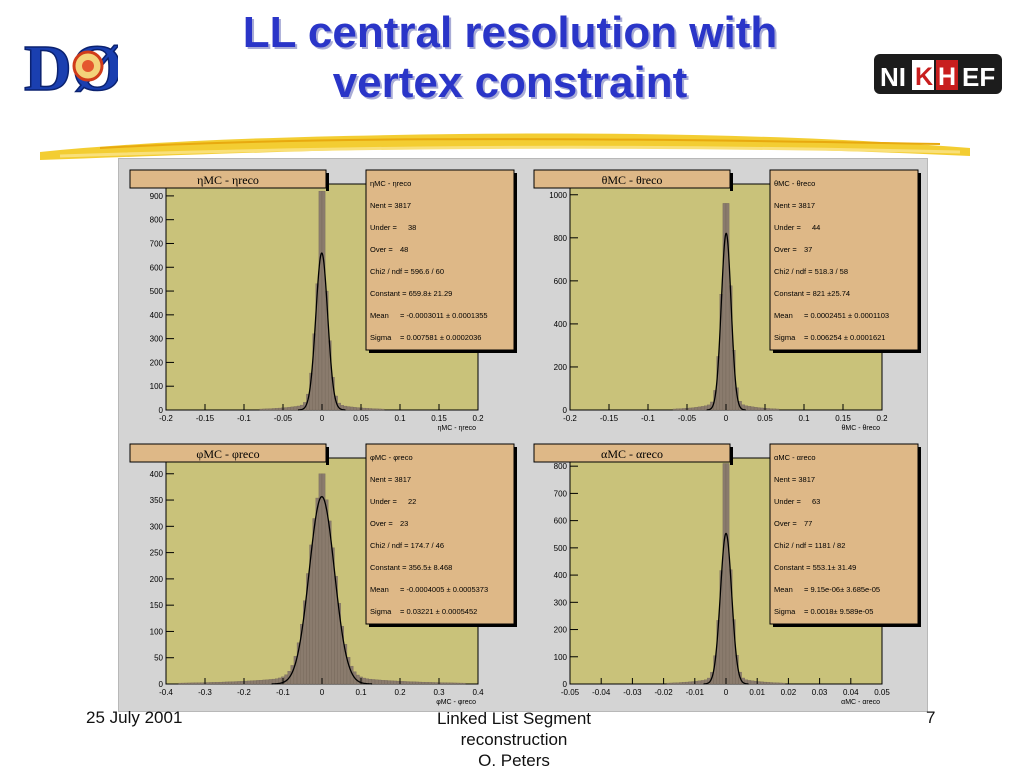 The height and width of the screenshot is (771, 1024). Describe the element at coordinates (514, 718) in the screenshot. I see `footer-mid-line-1: Linked List Segment` at that location.